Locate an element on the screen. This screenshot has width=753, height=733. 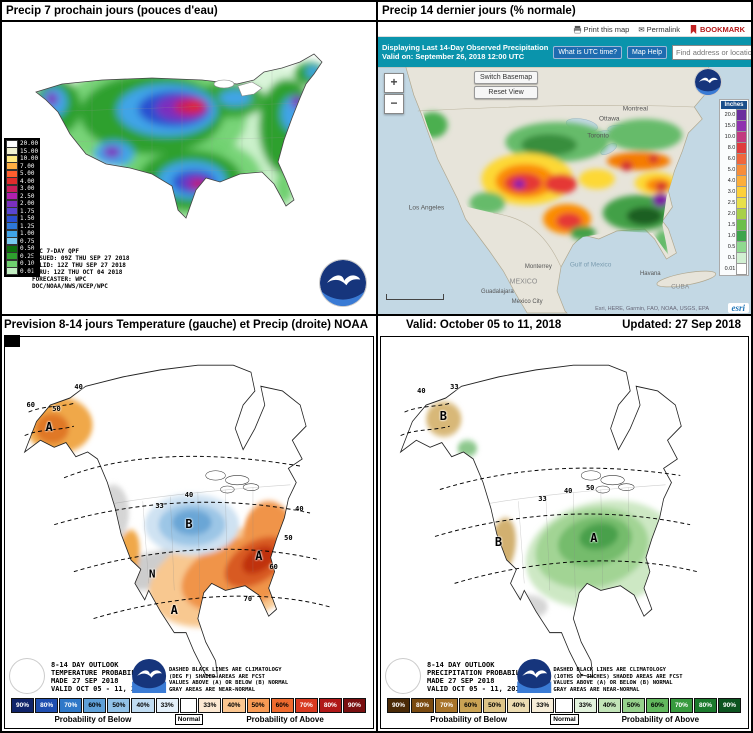
zoom-control: + − is located at coordinates (394, 93).